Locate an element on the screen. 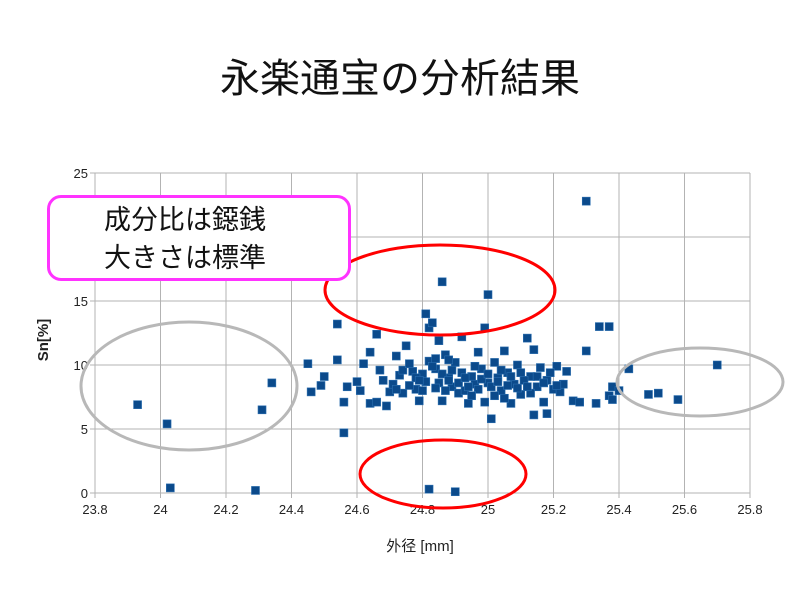  x-axis-label: 外径 [mm] is located at coordinates (420, 546).